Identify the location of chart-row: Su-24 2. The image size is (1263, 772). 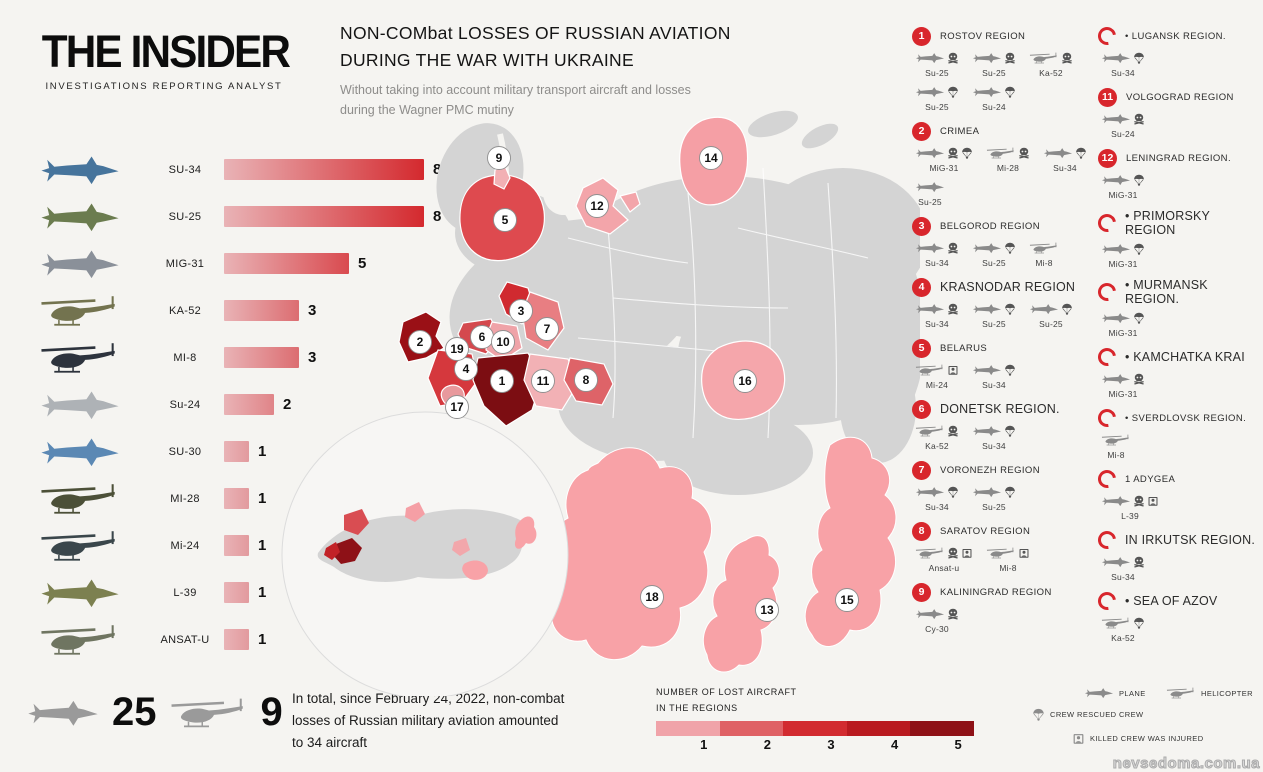
(234, 404).